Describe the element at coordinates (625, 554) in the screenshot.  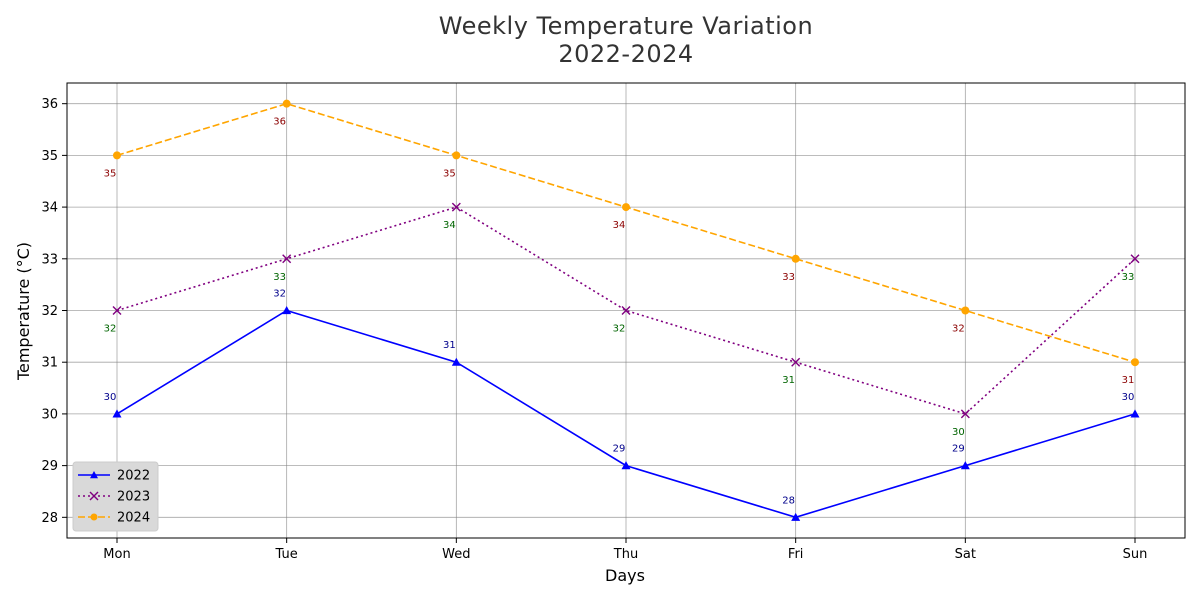
I see `x-tick-label: Thu` at that location.